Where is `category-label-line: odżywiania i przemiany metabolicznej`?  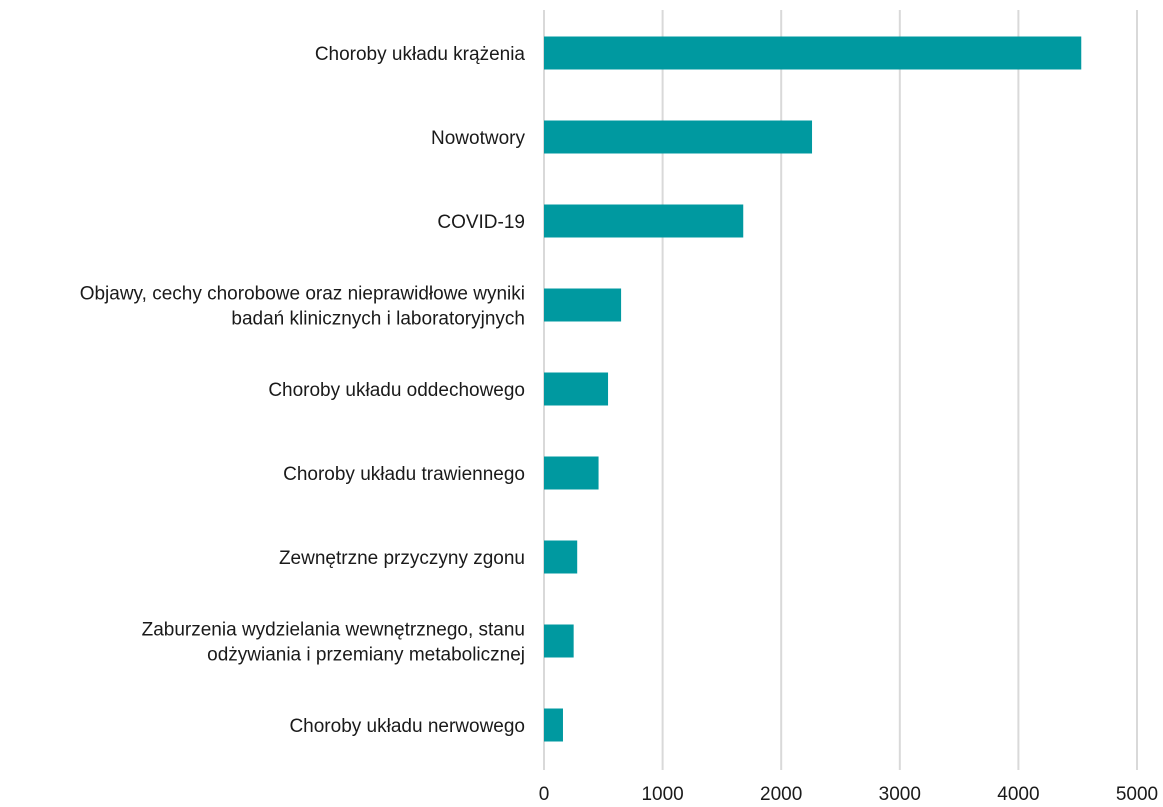 category-label-line: odżywiania i przemiany metabolicznej is located at coordinates (366, 655).